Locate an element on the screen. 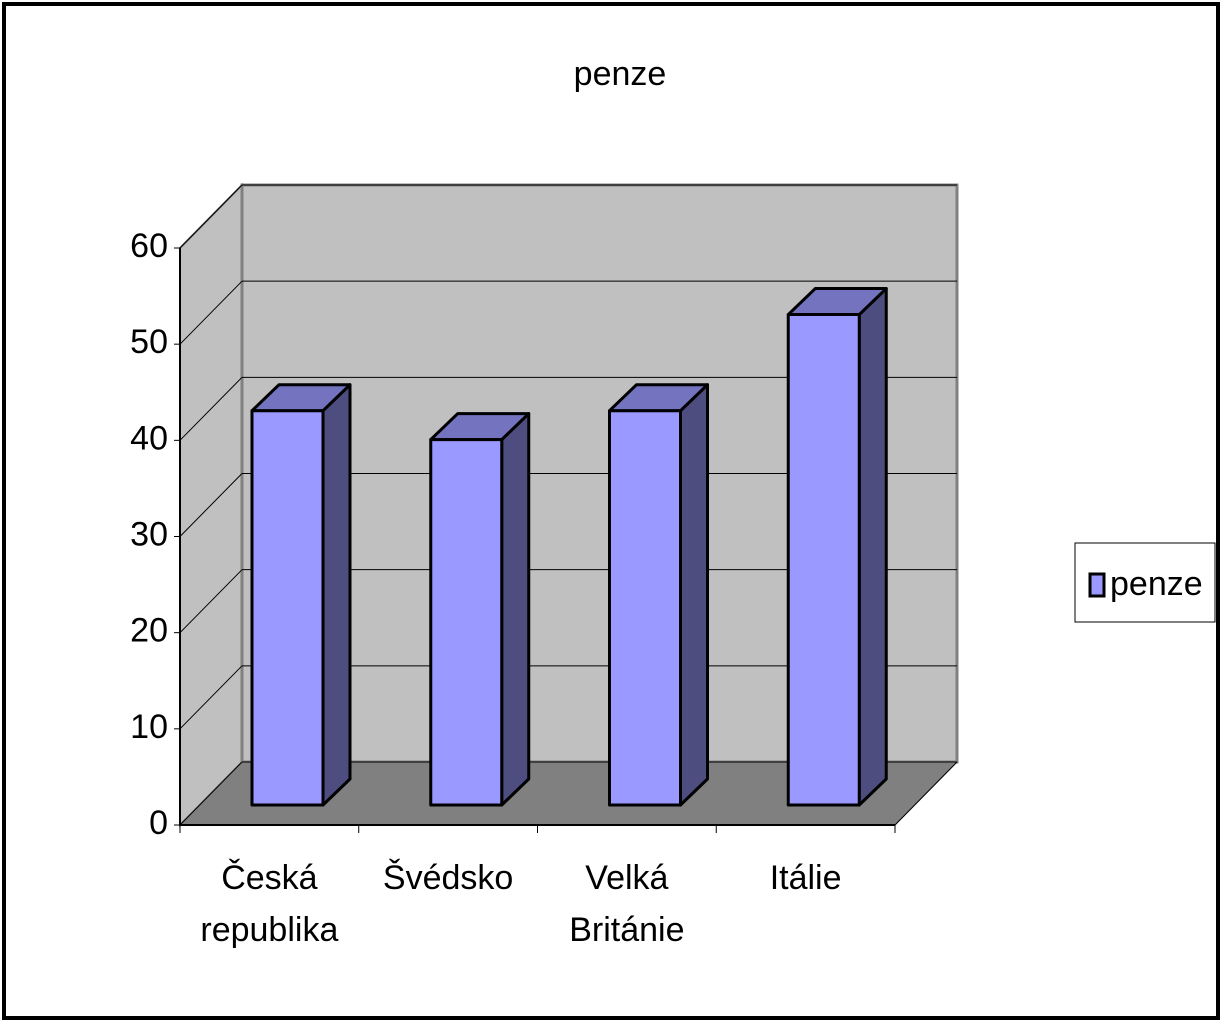  y-tick-label: 0 is located at coordinates (158, 823).